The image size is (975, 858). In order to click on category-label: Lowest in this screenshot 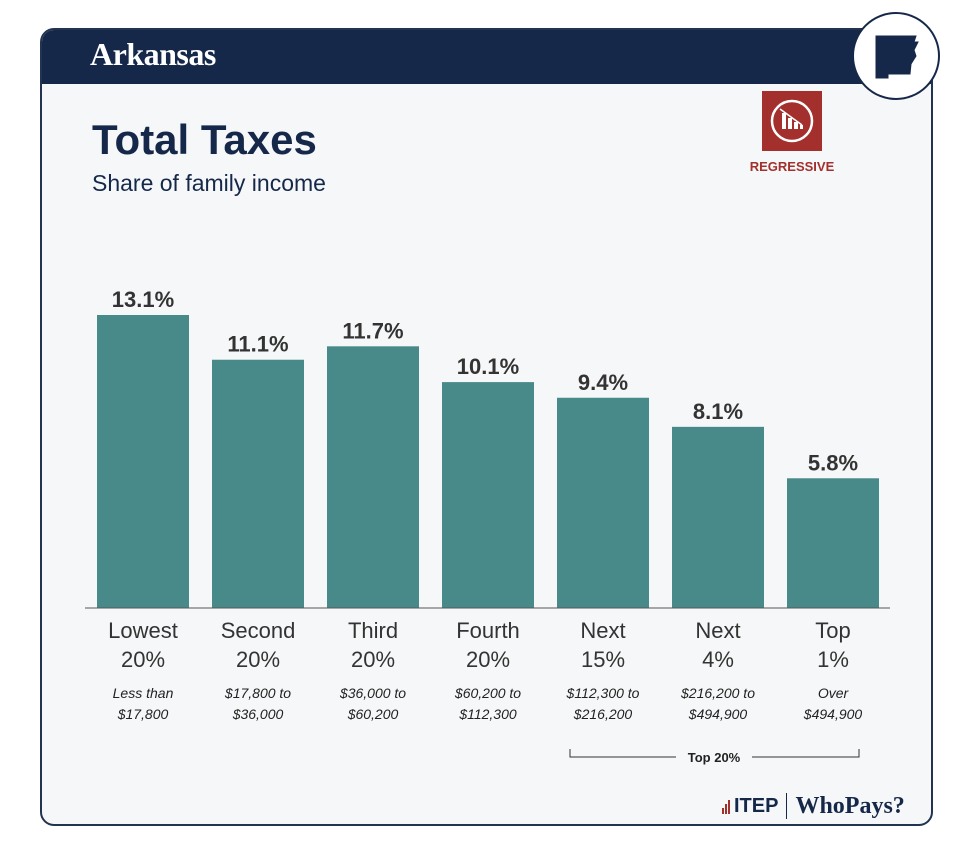, I will do `click(143, 630)`.